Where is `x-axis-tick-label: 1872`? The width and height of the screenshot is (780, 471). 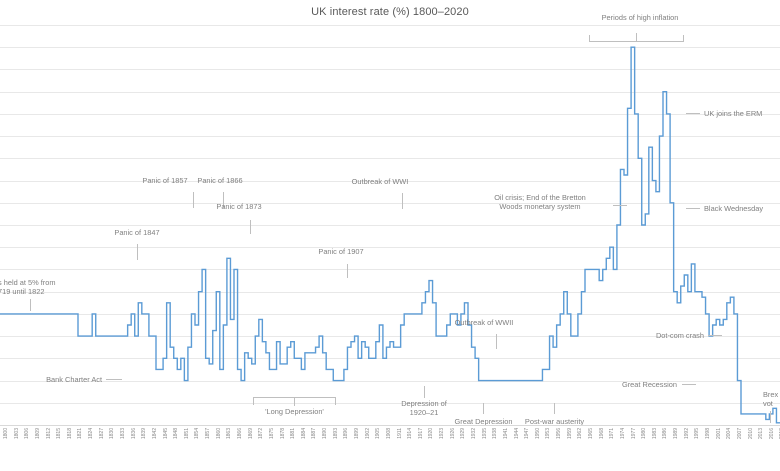 x-axis-tick-label: 1872 is located at coordinates (261, 434).